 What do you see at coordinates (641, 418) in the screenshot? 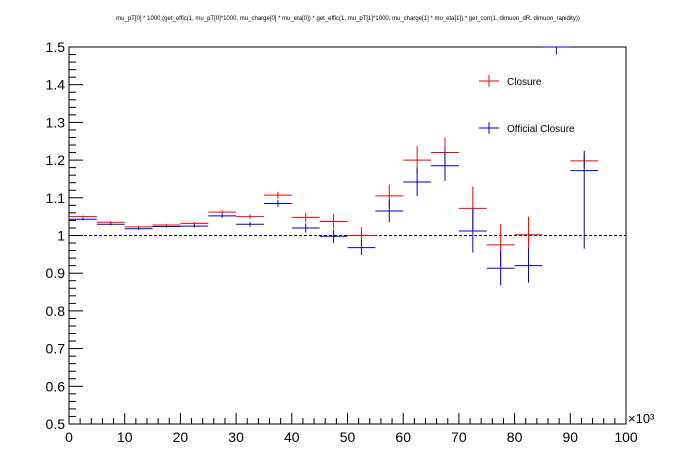
I see `x-exponent-label: ×10³` at bounding box center [641, 418].